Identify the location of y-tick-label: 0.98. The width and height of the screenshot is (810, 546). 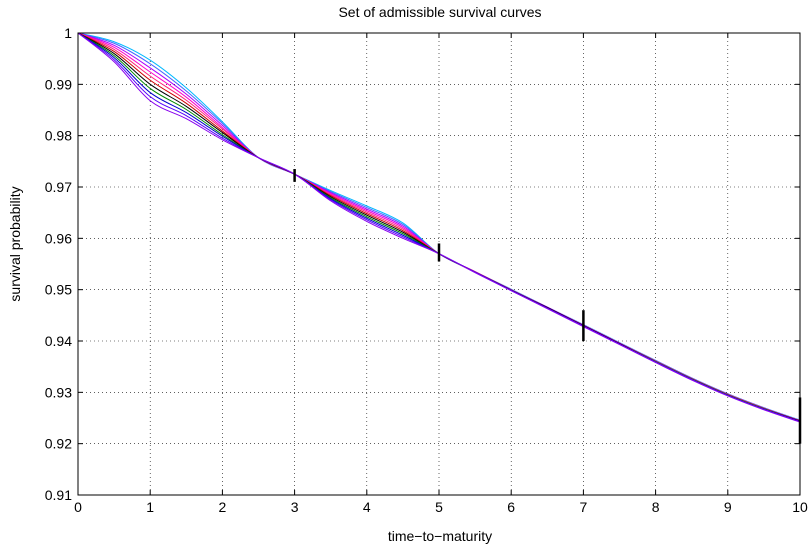
(58, 136).